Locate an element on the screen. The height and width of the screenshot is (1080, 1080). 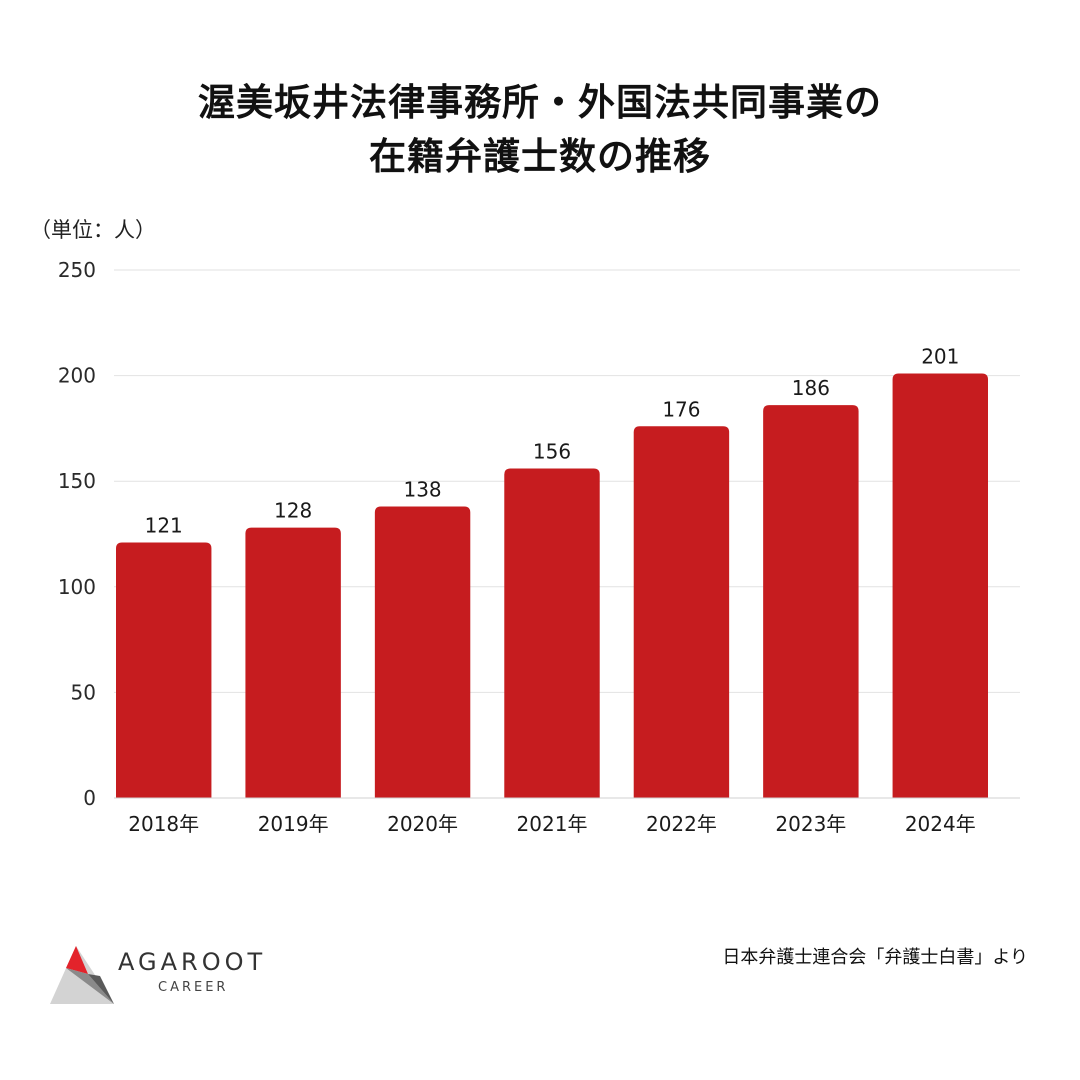
y-tick-label: 200 is located at coordinates (77, 376).